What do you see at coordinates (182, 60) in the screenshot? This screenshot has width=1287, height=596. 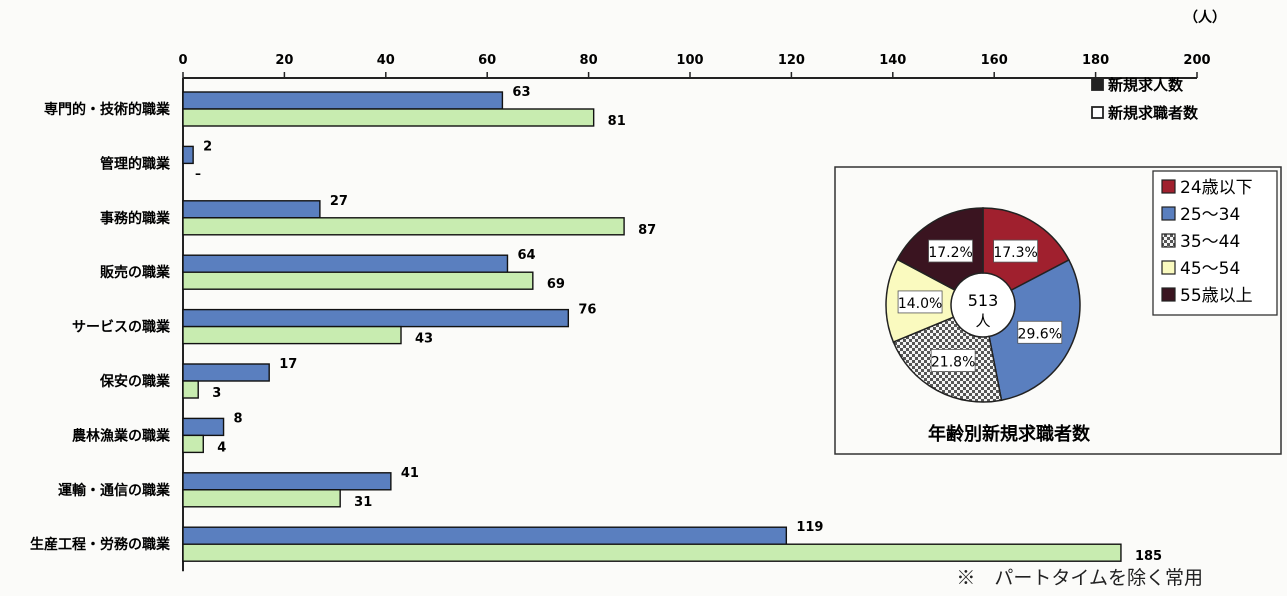 I see `x-tick-label: 0` at bounding box center [182, 60].